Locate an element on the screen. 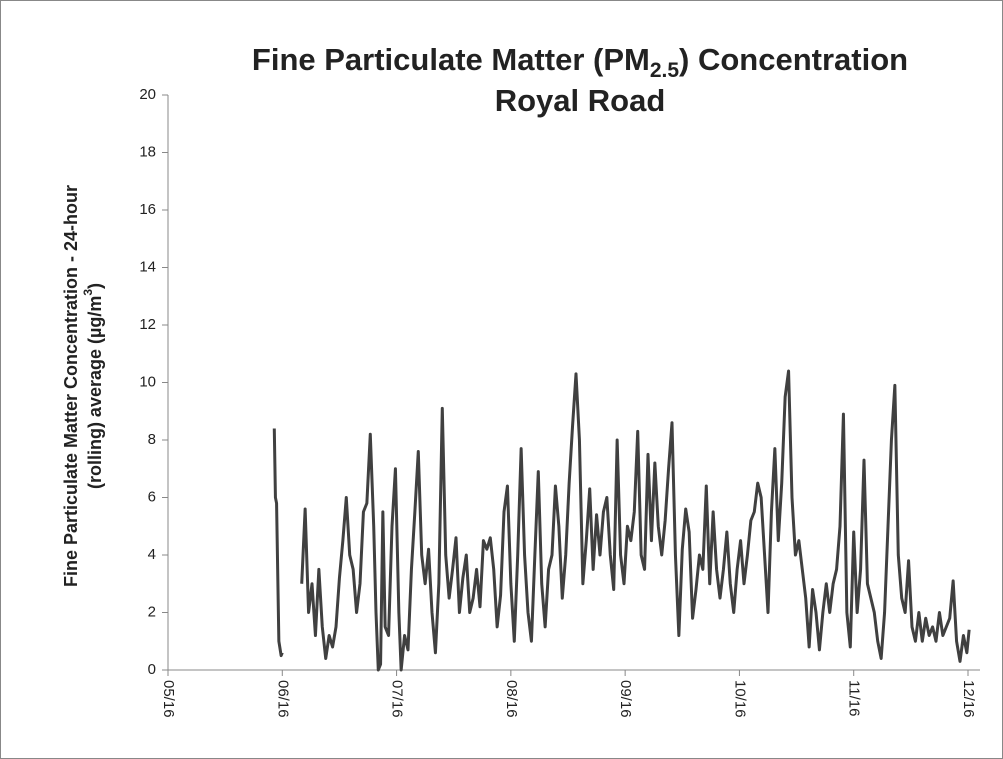 Image resolution: width=1003 pixels, height=759 pixels. x-tick-label: 05/16 is located at coordinates (168, 699).